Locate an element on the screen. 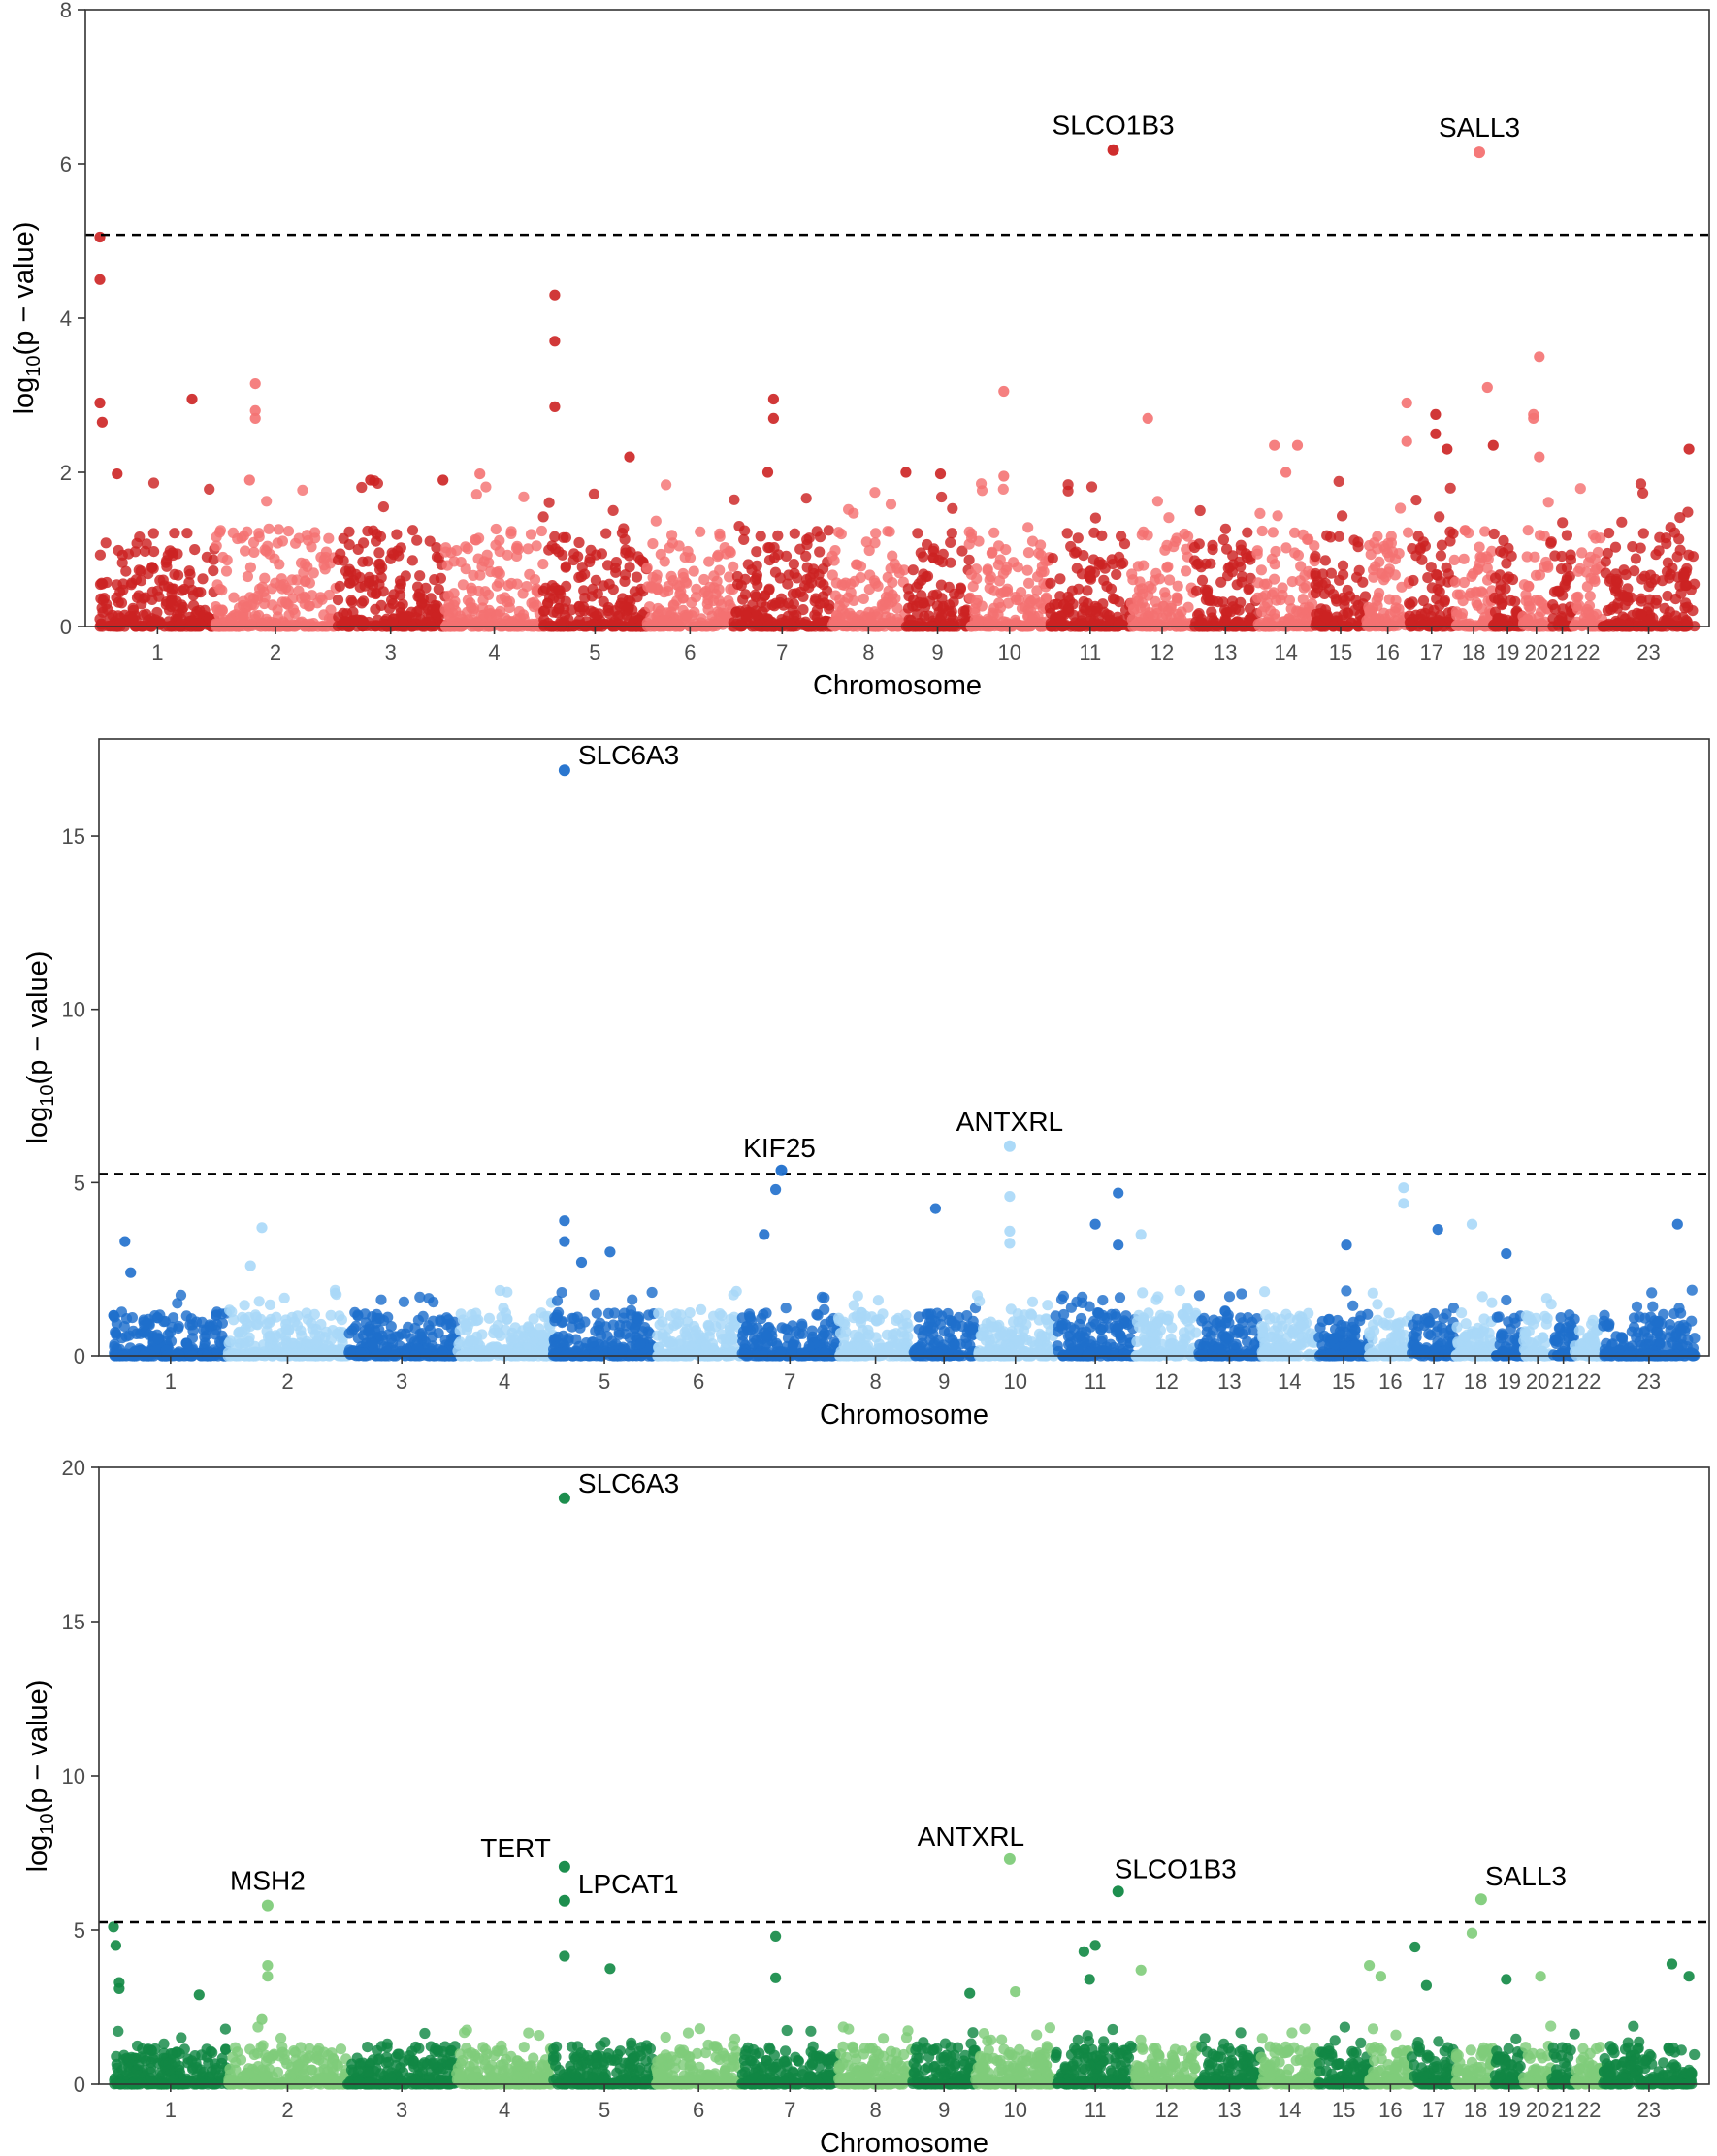 This screenshot has width=1717, height=2156. y-tick-label: 6 is located at coordinates (66, 164).